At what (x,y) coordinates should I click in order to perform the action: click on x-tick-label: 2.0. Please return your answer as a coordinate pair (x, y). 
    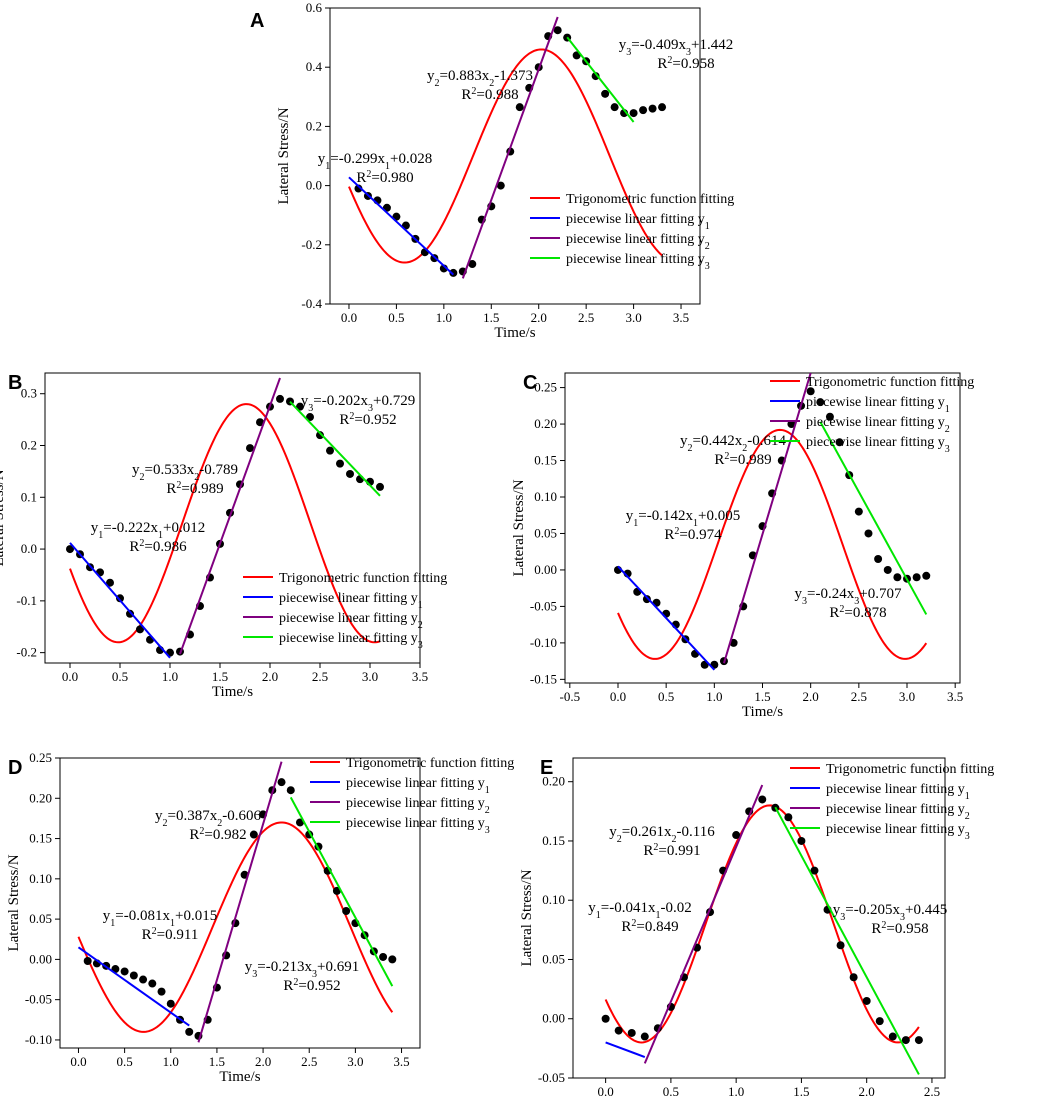
    Looking at the image, I should click on (270, 676).